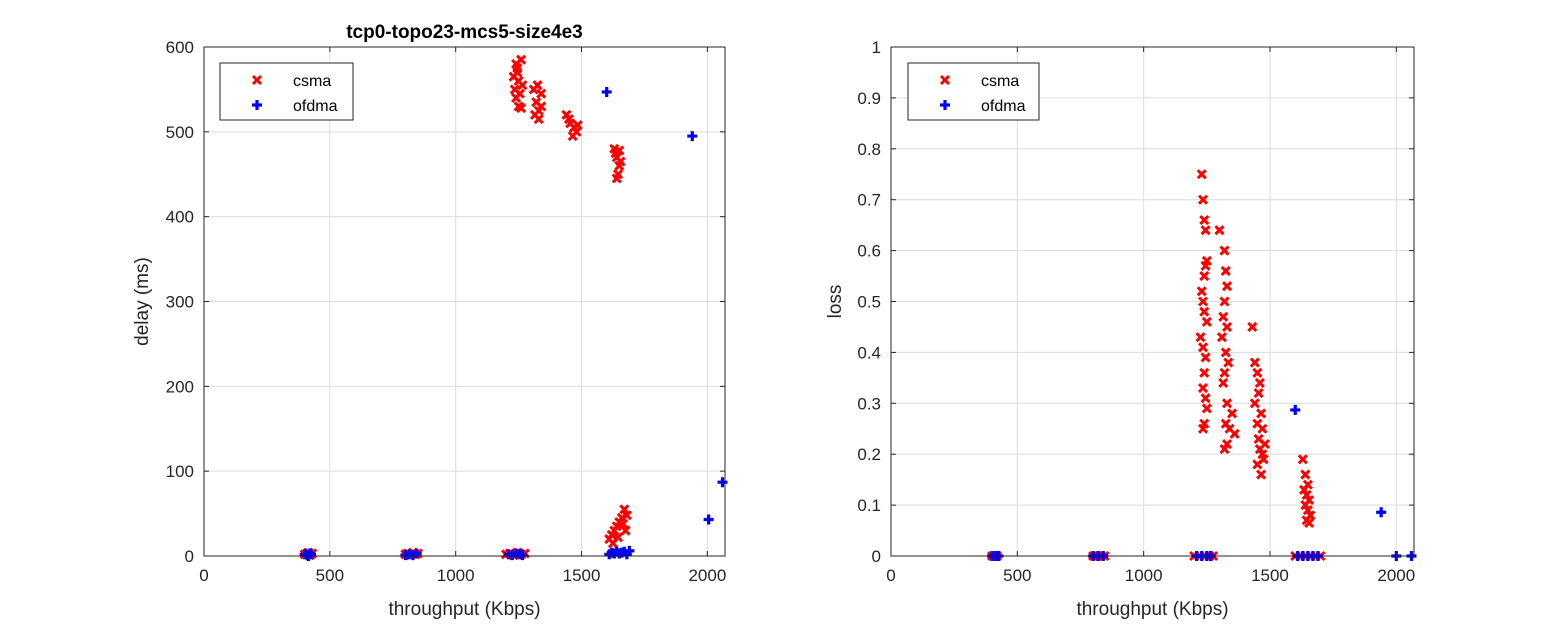  I want to click on y-tick-label: 200, so click(180, 386).